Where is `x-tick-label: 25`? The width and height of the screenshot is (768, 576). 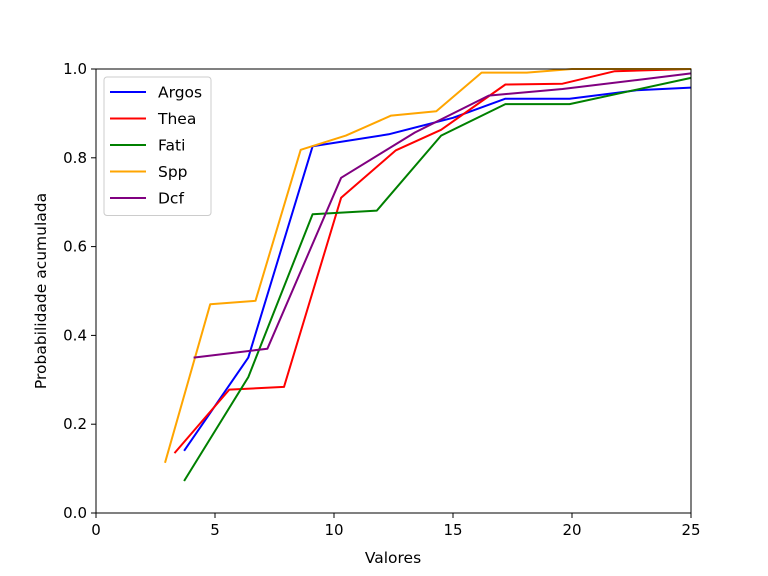
x-tick-label: 25 is located at coordinates (690, 530).